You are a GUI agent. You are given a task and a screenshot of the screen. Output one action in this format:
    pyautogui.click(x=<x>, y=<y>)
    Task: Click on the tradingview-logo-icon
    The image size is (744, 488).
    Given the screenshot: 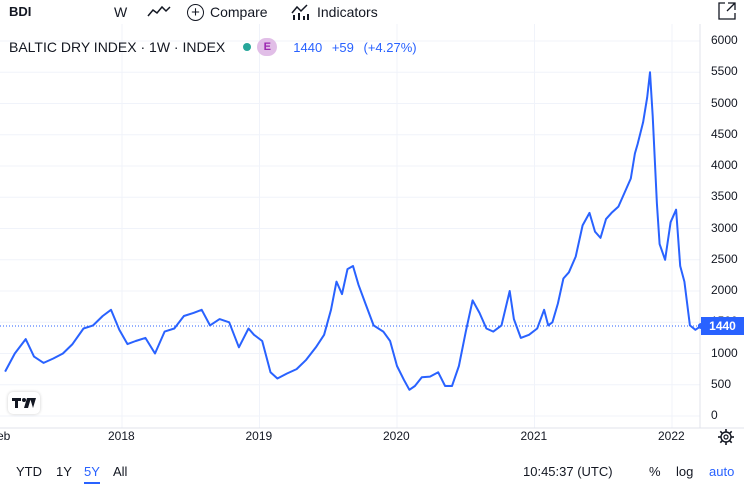 What is the action you would take?
    pyautogui.click(x=24, y=403)
    